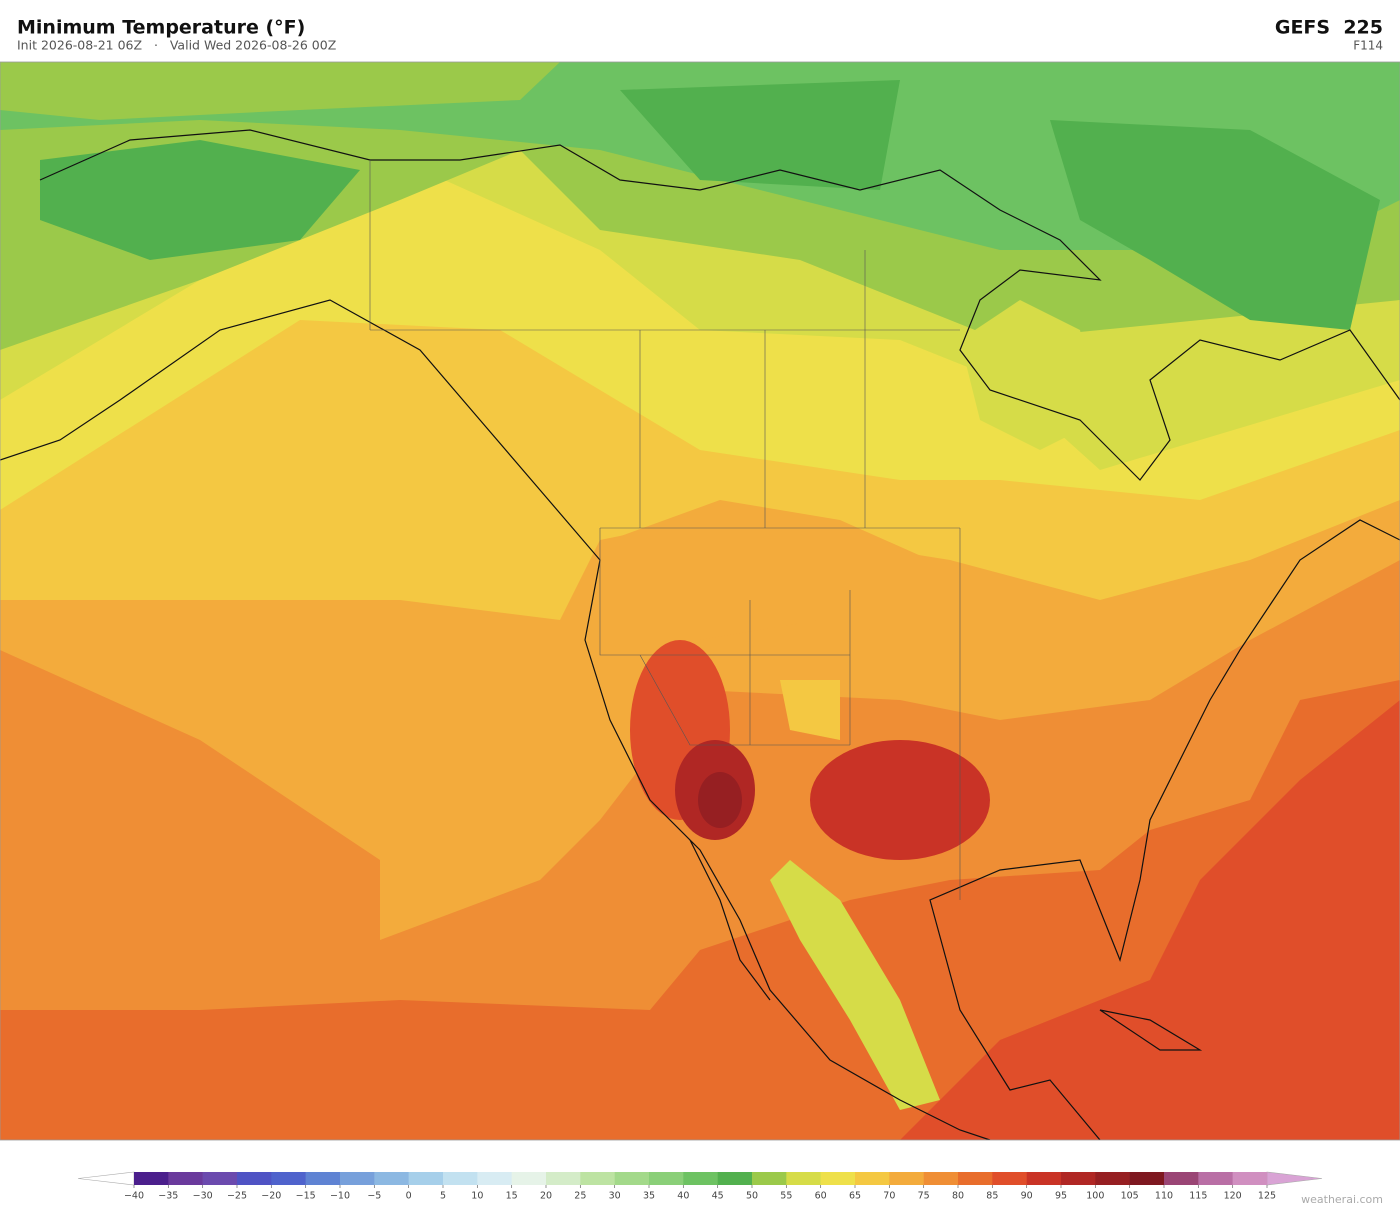 Image resolution: width=1400 pixels, height=1219 pixels. What do you see at coordinates (134, 1196) in the screenshot?
I see `colorbar-tick-label: −40` at bounding box center [134, 1196].